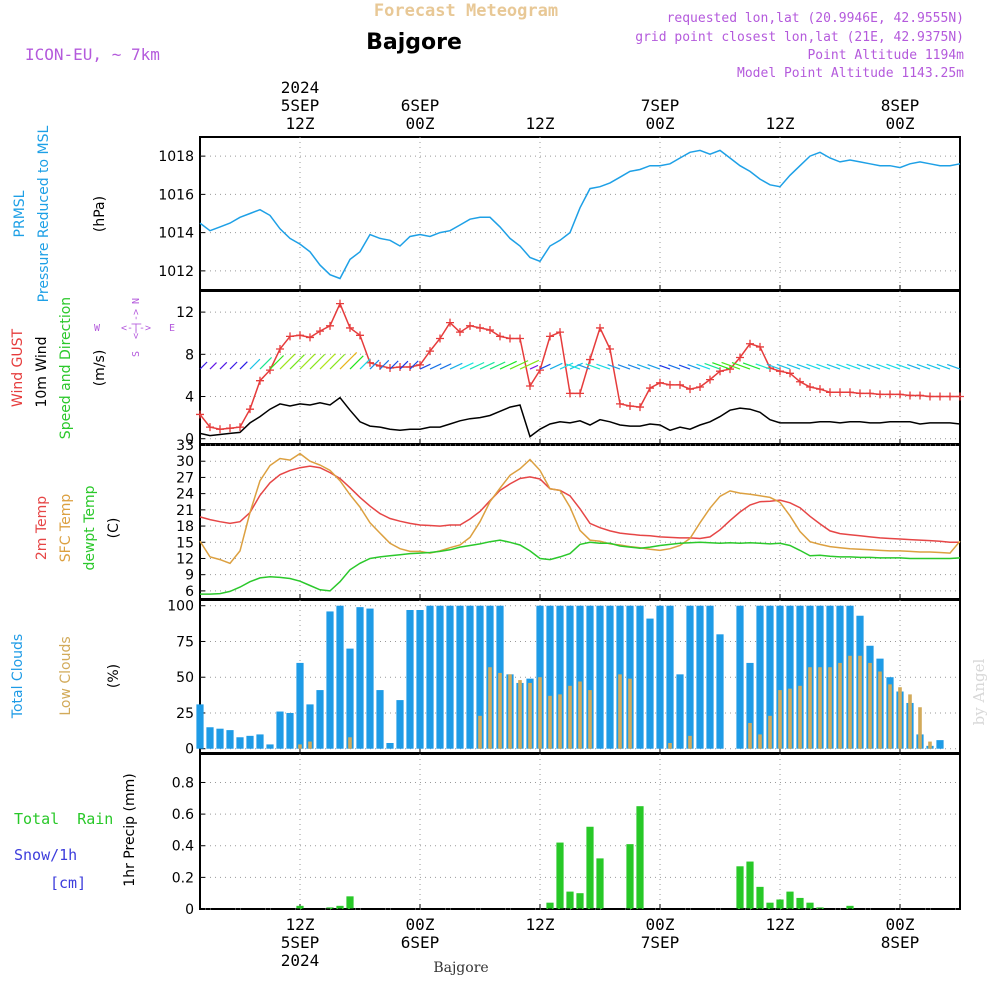  I want to click on requested-coords: requested lon,lat (20.9946E, 42.9555N), so click(815, 18).